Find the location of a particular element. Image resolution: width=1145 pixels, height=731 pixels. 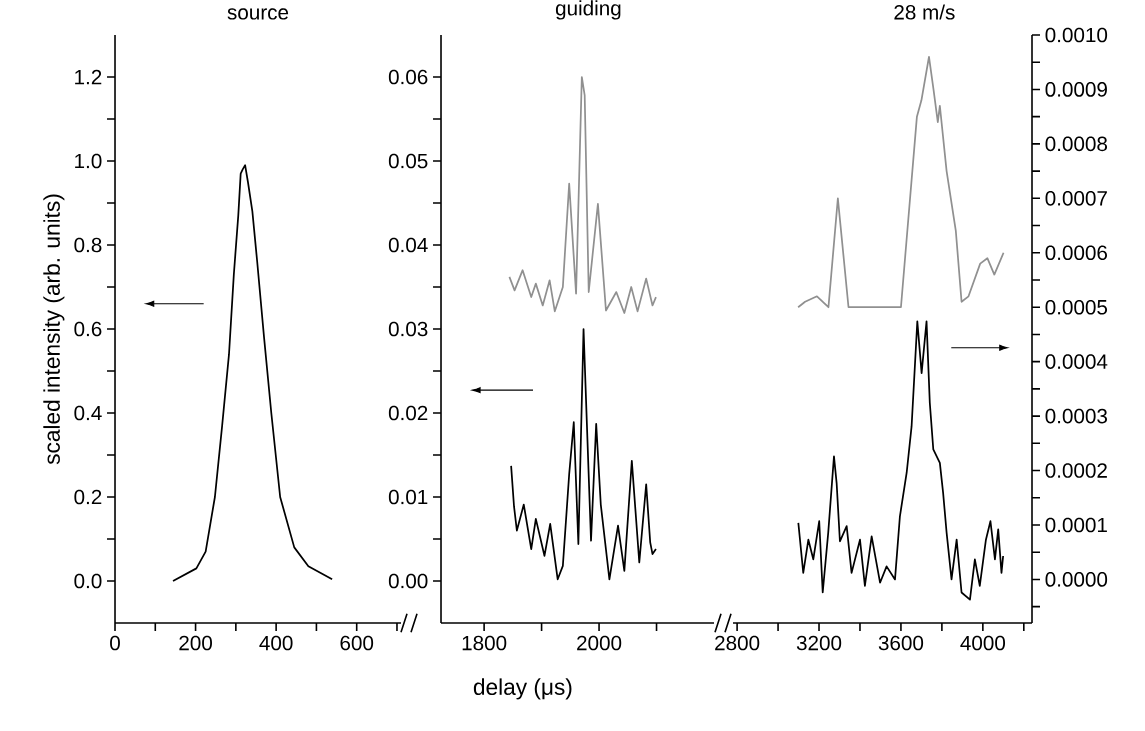

x-axis-title: delay (μs) is located at coordinates (522, 689).